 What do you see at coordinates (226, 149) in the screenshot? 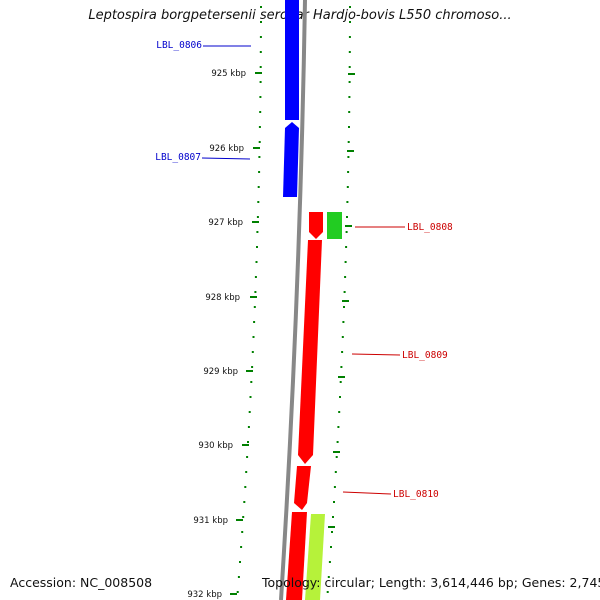
I see `tick-label: 926 kbp` at bounding box center [226, 149].